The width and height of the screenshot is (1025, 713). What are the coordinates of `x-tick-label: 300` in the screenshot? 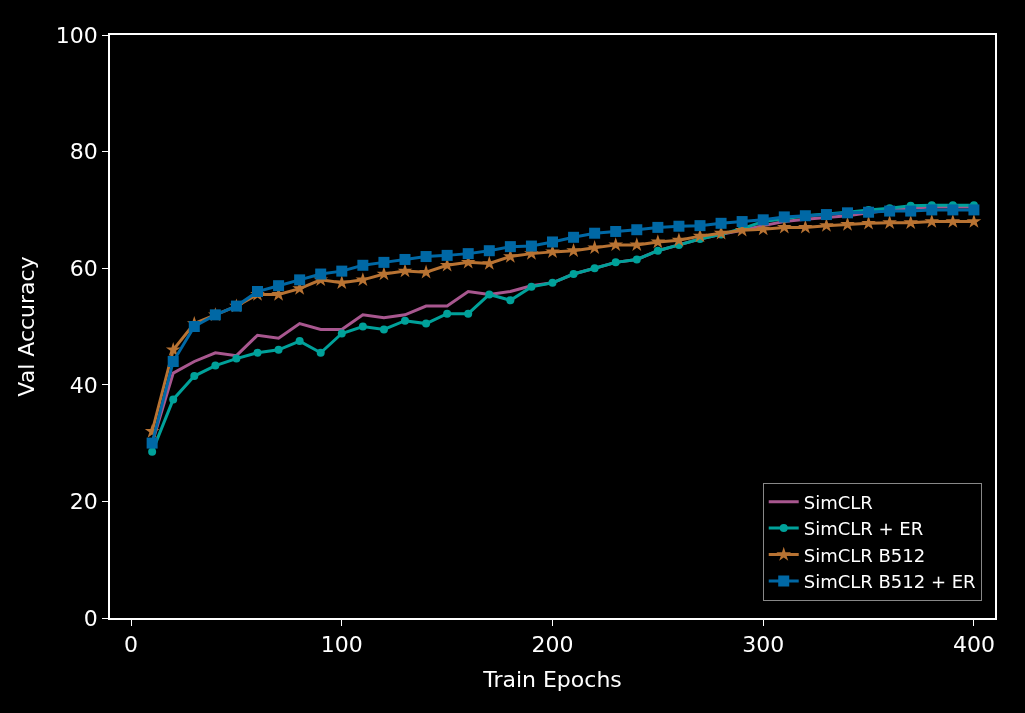 It's located at (763, 645).